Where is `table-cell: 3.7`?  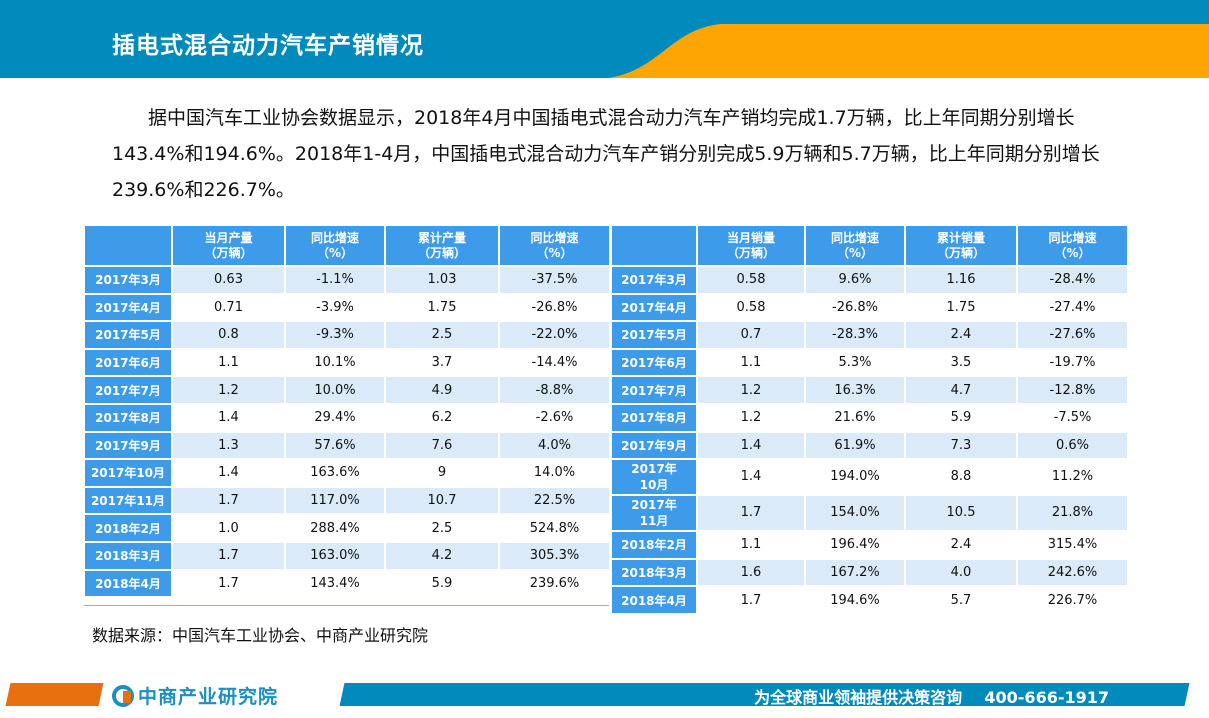
table-cell: 3.7 is located at coordinates (442, 362).